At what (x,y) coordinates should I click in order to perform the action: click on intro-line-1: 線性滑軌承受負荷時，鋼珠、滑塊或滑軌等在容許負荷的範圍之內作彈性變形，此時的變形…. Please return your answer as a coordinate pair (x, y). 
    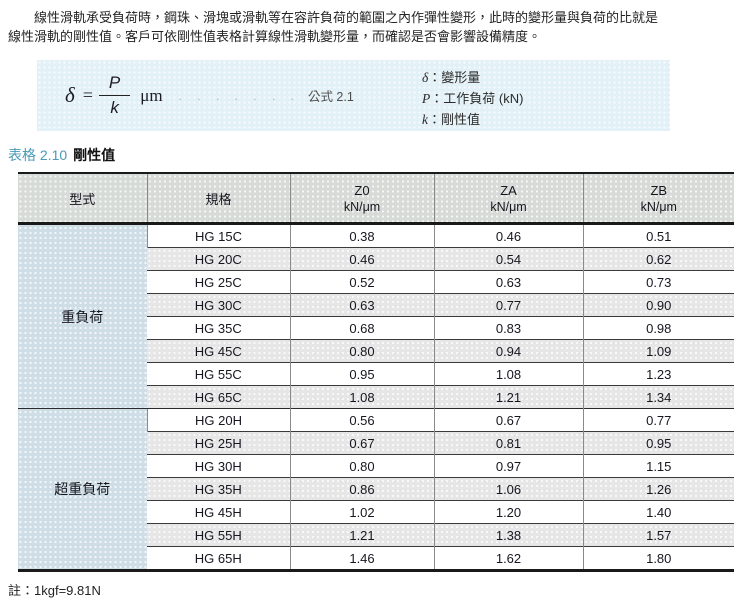
    Looking at the image, I should click on (333, 17).